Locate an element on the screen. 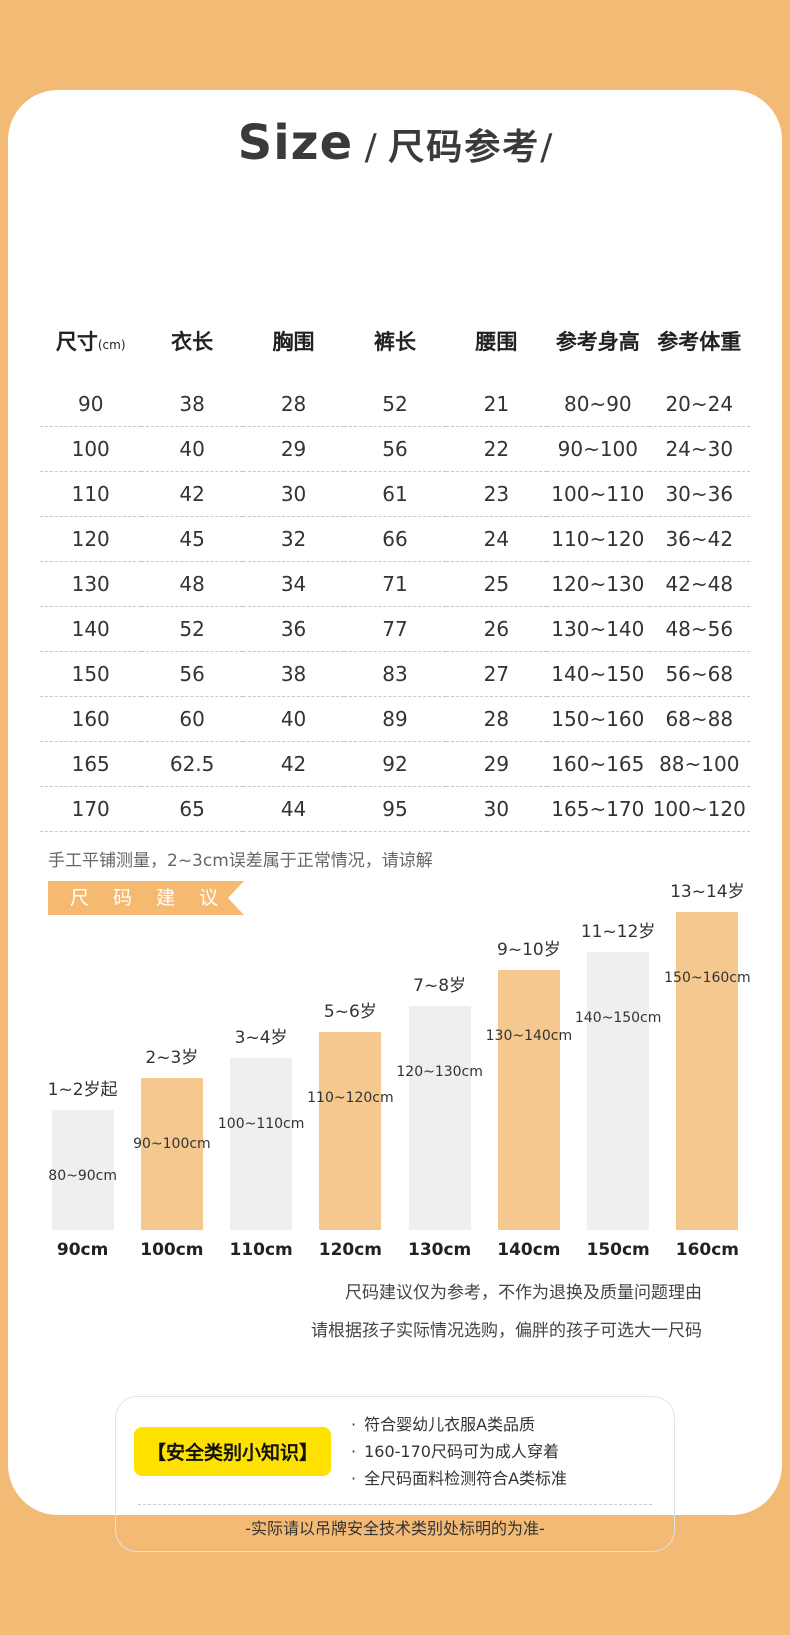  page-title: Size / 尺码参考/ is located at coordinates (395, 130).